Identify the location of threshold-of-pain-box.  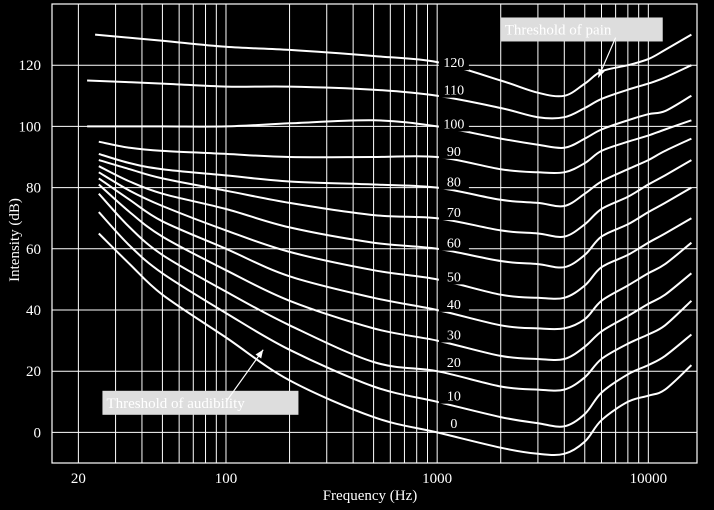
(581, 29).